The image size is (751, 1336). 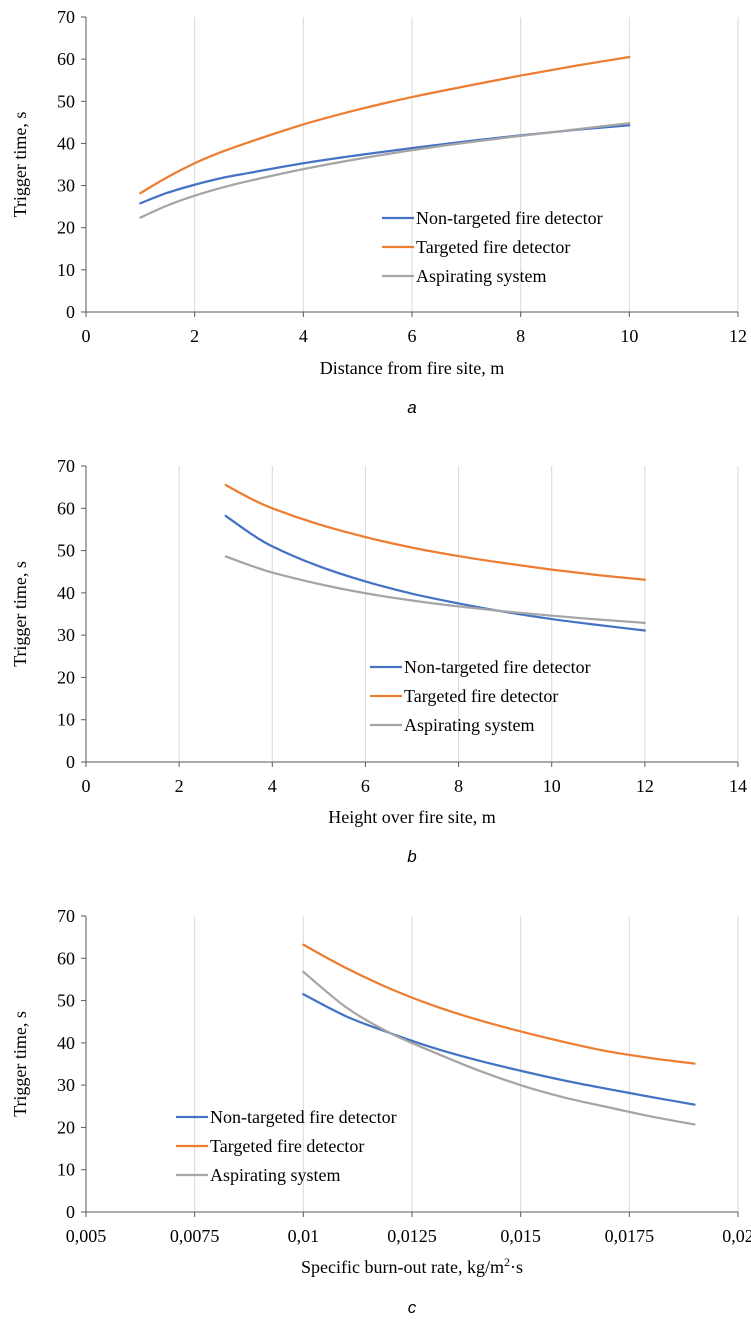 What do you see at coordinates (411, 407) in the screenshot?
I see `chart-caption: a` at bounding box center [411, 407].